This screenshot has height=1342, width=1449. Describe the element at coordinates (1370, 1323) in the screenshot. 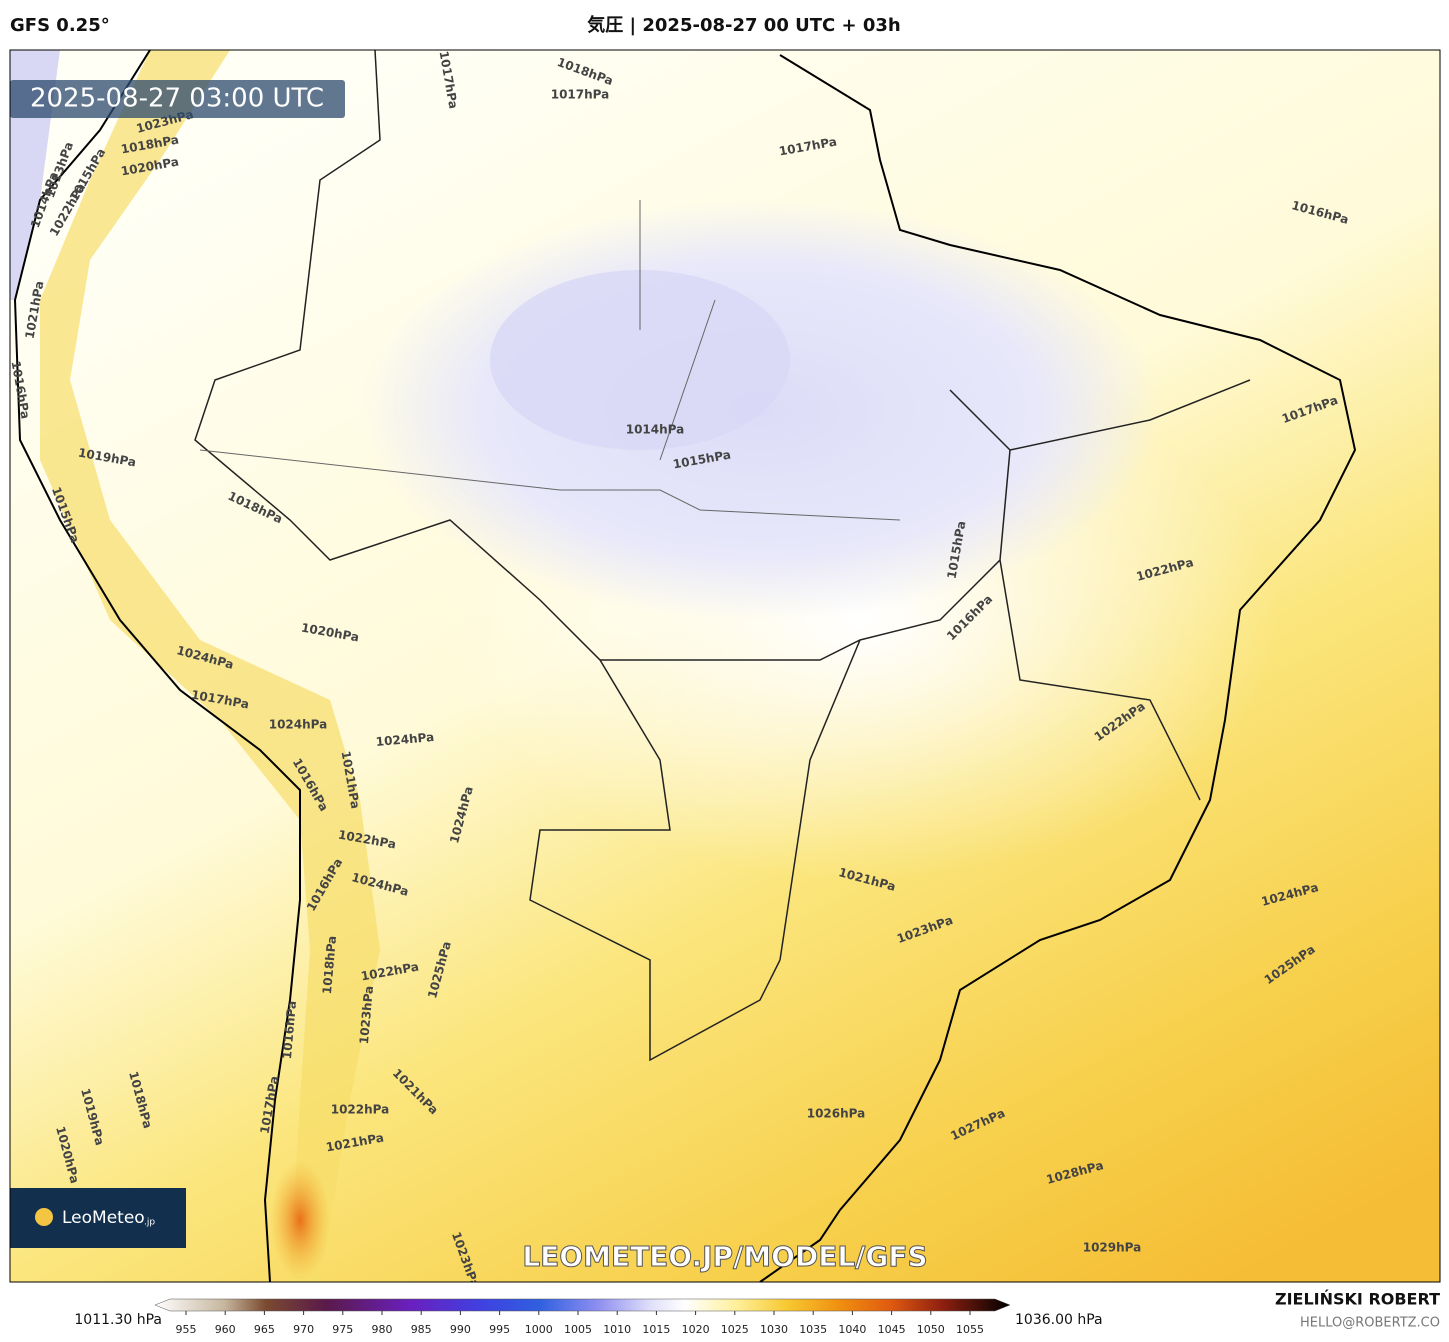

I see `email: HELLO@ROBERTZ.CO` at that location.